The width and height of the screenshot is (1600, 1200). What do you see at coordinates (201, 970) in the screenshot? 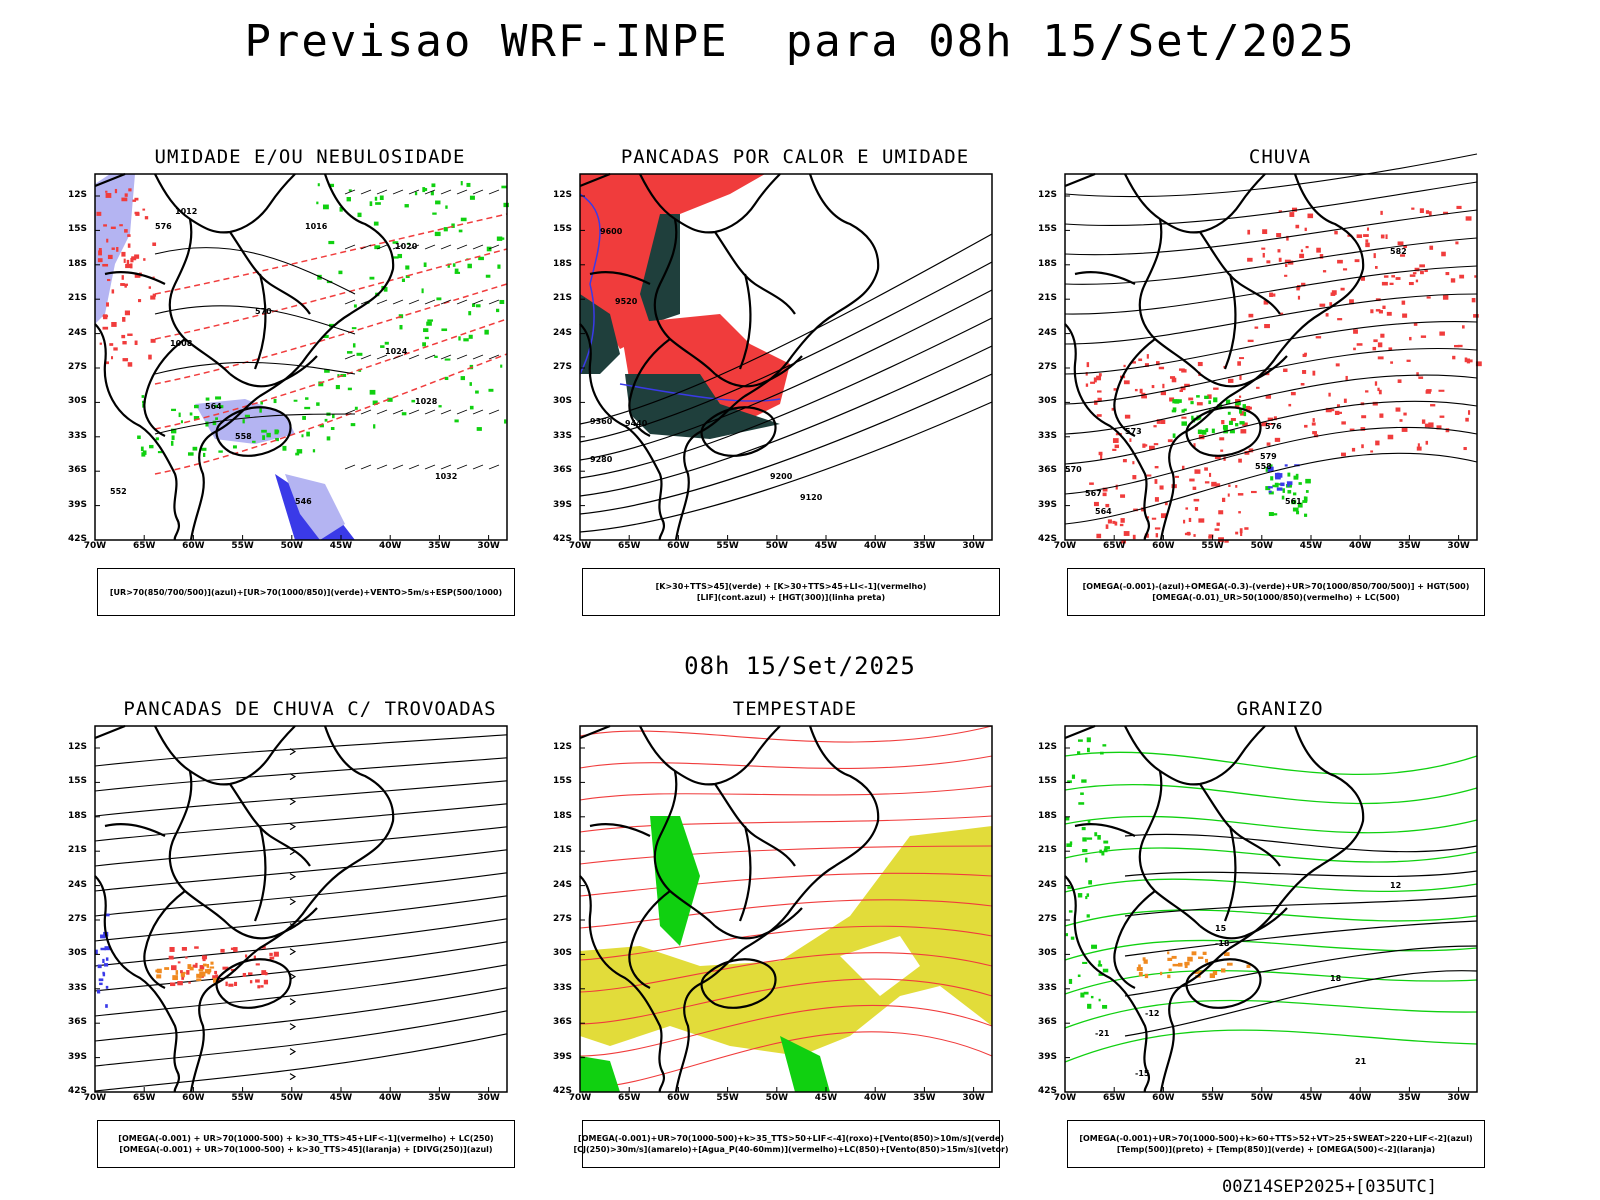
I see `thunder-orange-cell` at bounding box center [201, 970].